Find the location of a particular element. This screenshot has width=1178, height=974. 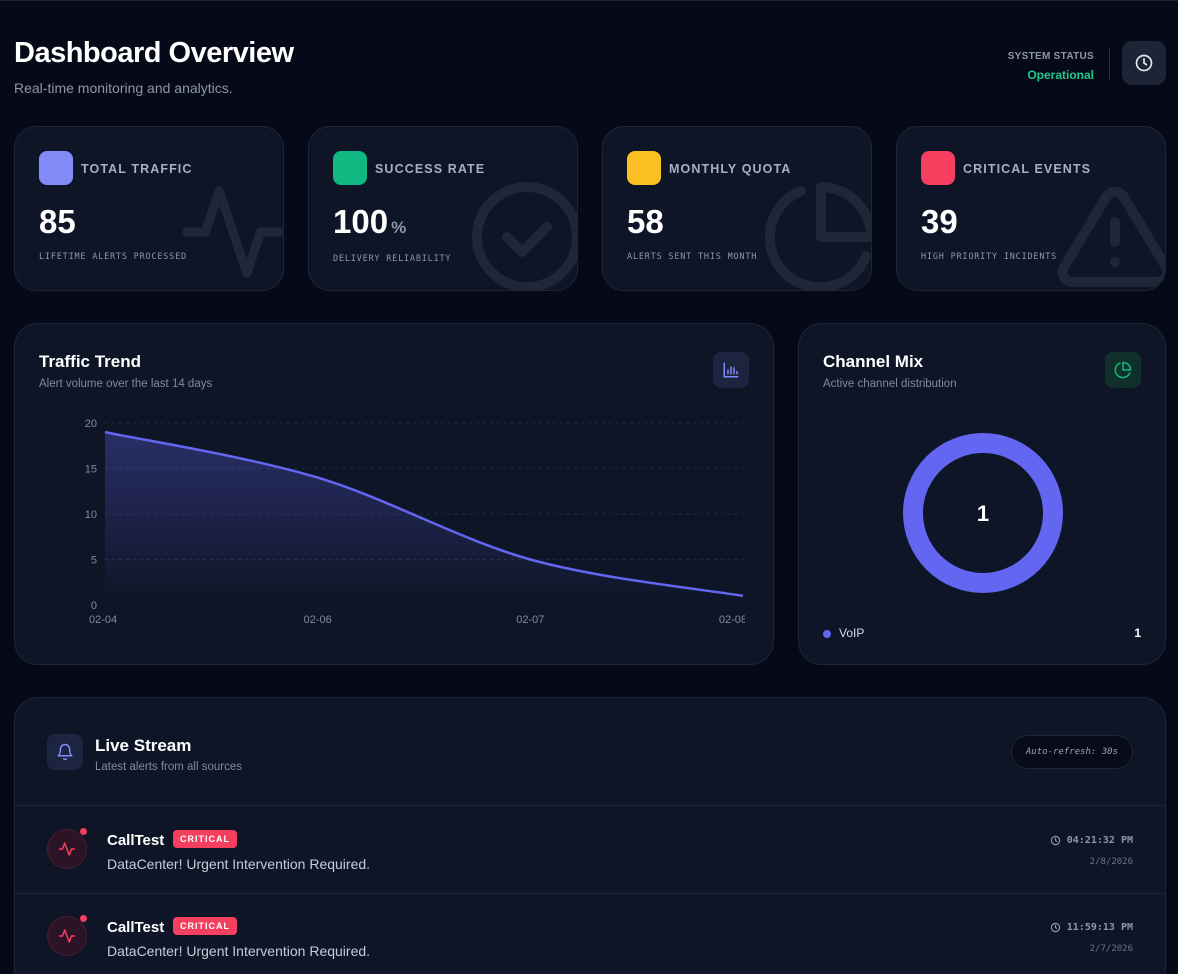

stat-value: 100% is located at coordinates (369, 222).